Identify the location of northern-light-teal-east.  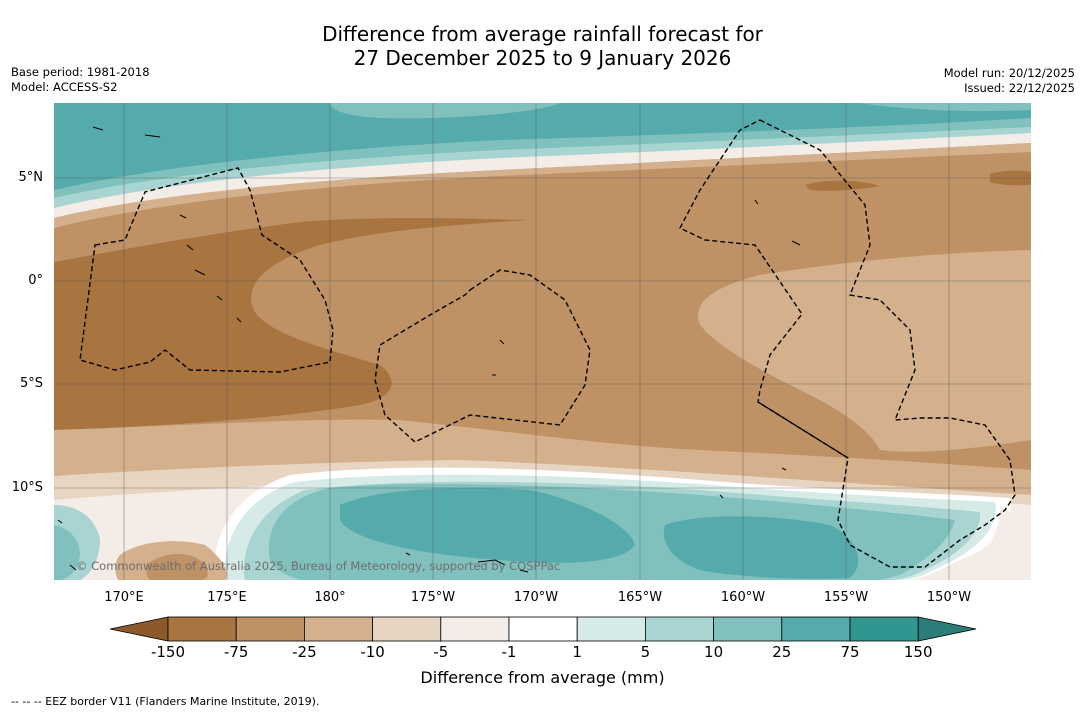
(945, 107).